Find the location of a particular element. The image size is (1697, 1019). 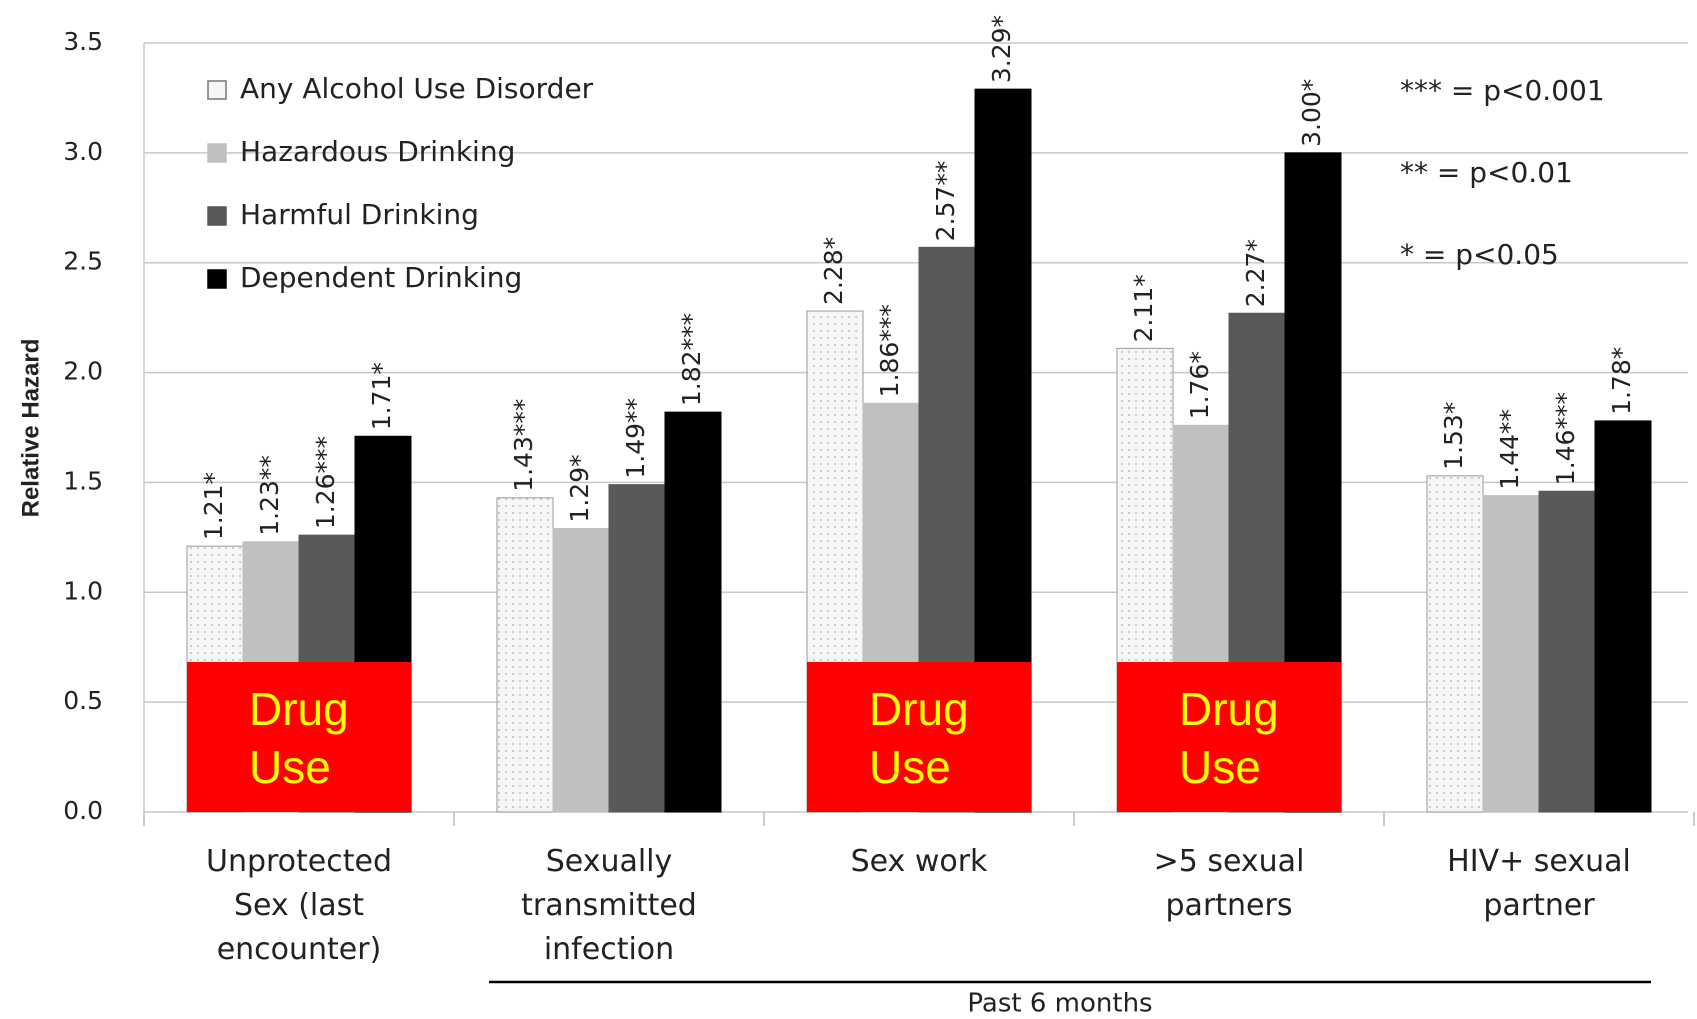

value-label: 1.53* is located at coordinates (1453, 436).